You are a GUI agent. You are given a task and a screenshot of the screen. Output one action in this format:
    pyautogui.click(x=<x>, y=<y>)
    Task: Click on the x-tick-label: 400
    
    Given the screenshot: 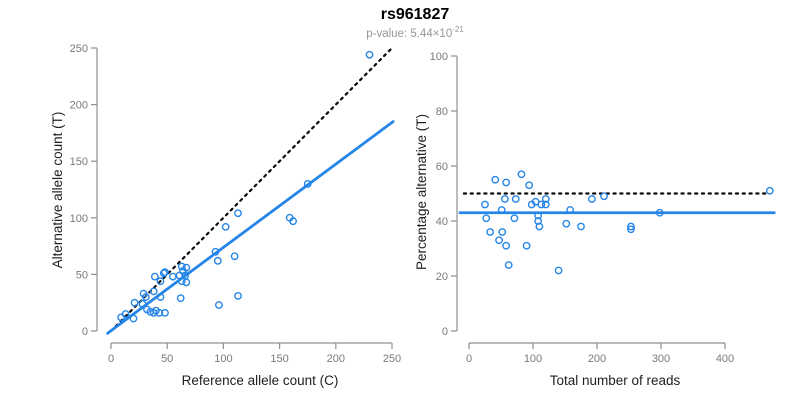 What is the action you would take?
    pyautogui.click(x=725, y=359)
    